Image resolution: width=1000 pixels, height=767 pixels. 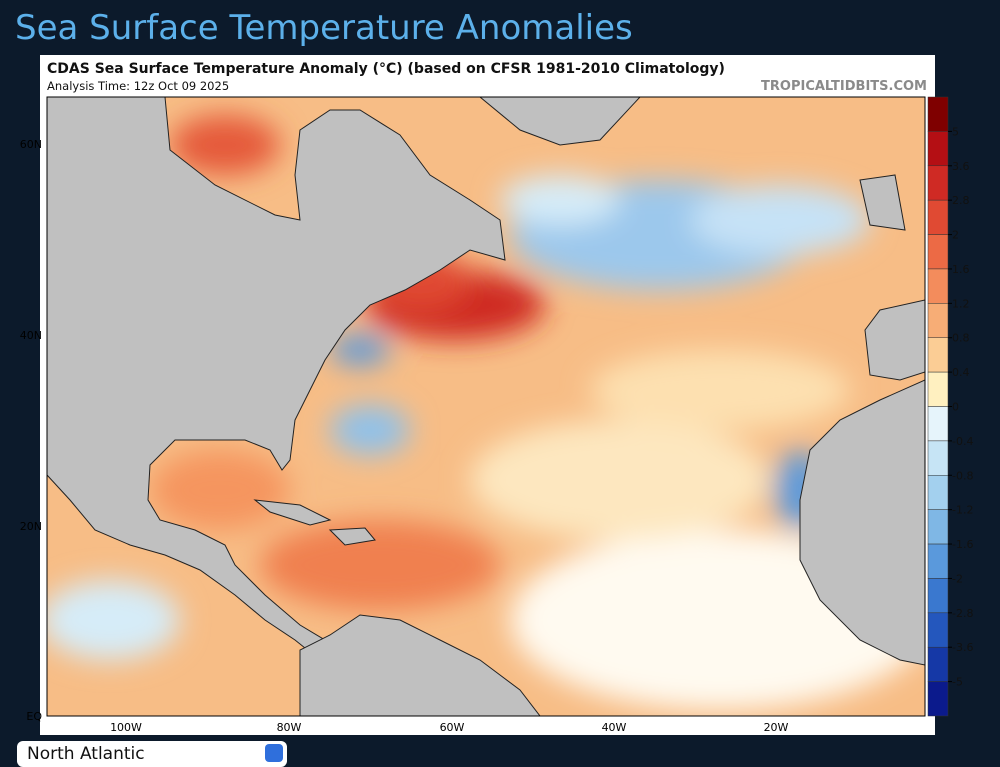 What do you see at coordinates (961, 338) in the screenshot?
I see `colorbar-tick-label: 0.8` at bounding box center [961, 338].